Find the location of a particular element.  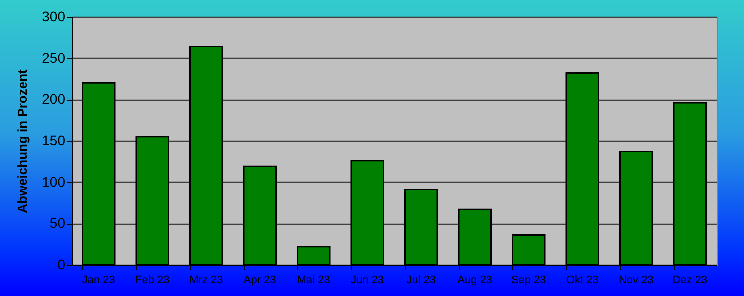

x-tick-label: Jan 23 is located at coordinates (99, 280).